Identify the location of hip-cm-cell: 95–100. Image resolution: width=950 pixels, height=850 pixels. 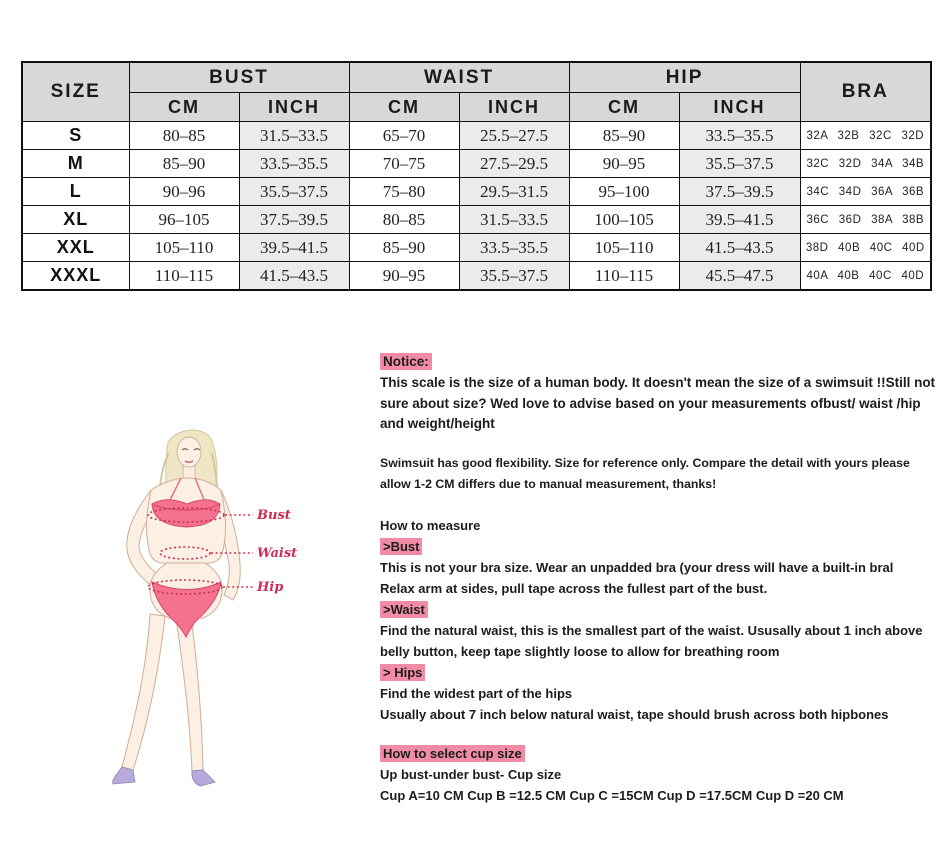
(624, 191).